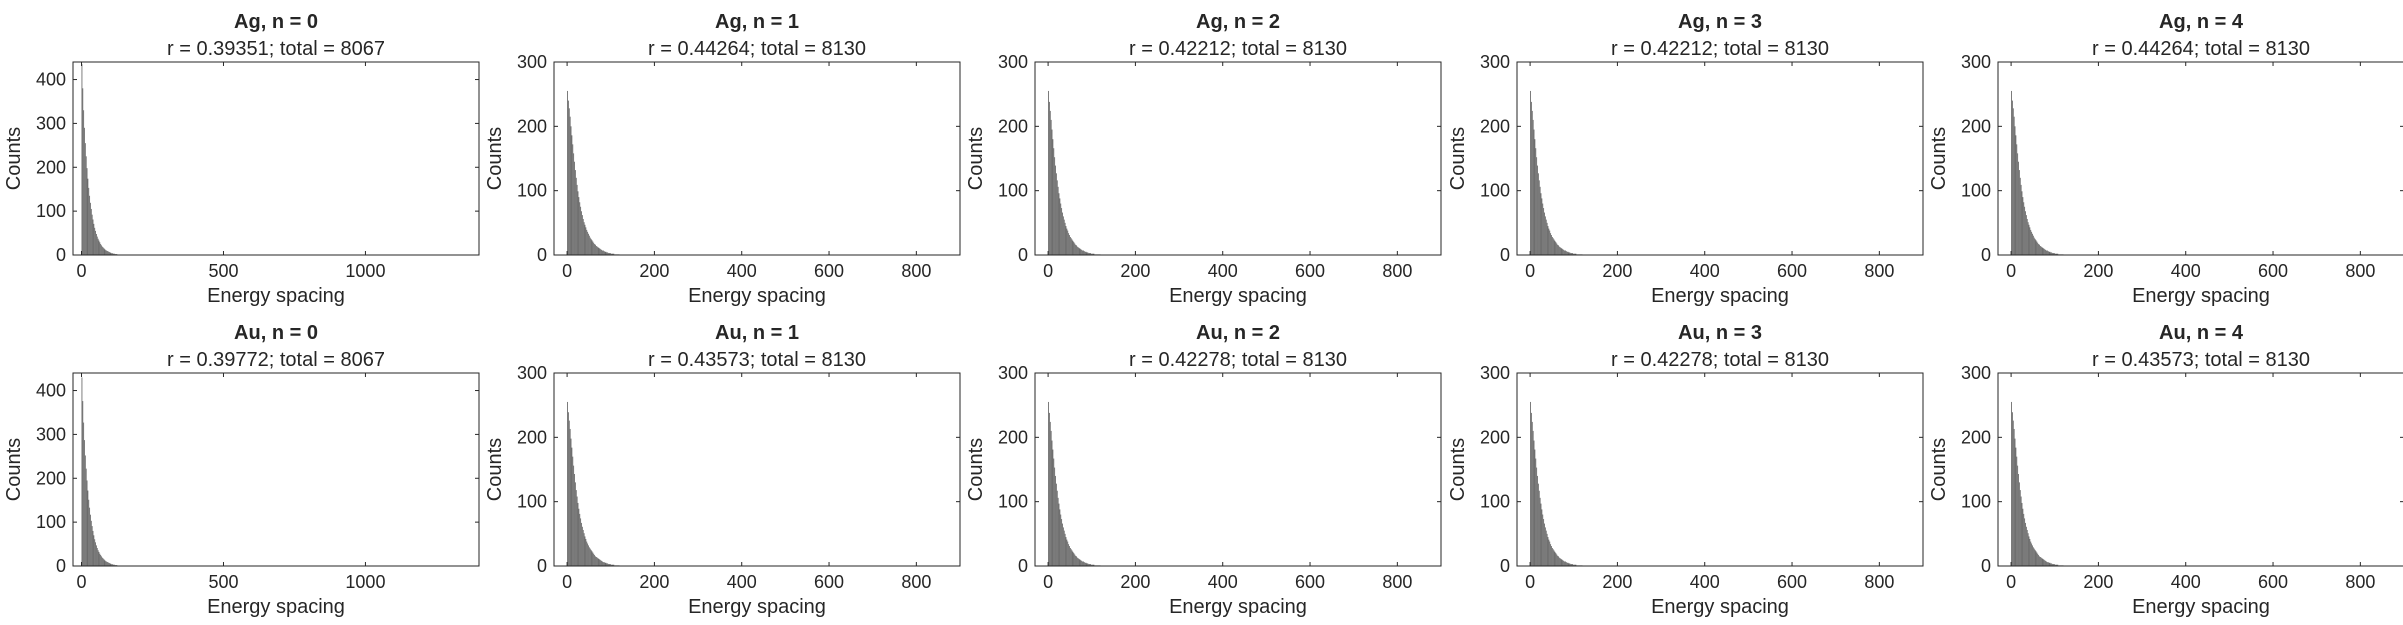 This screenshot has height=625, width=2403. I want to click on chart-title: Ag, n = 1, so click(757, 22).